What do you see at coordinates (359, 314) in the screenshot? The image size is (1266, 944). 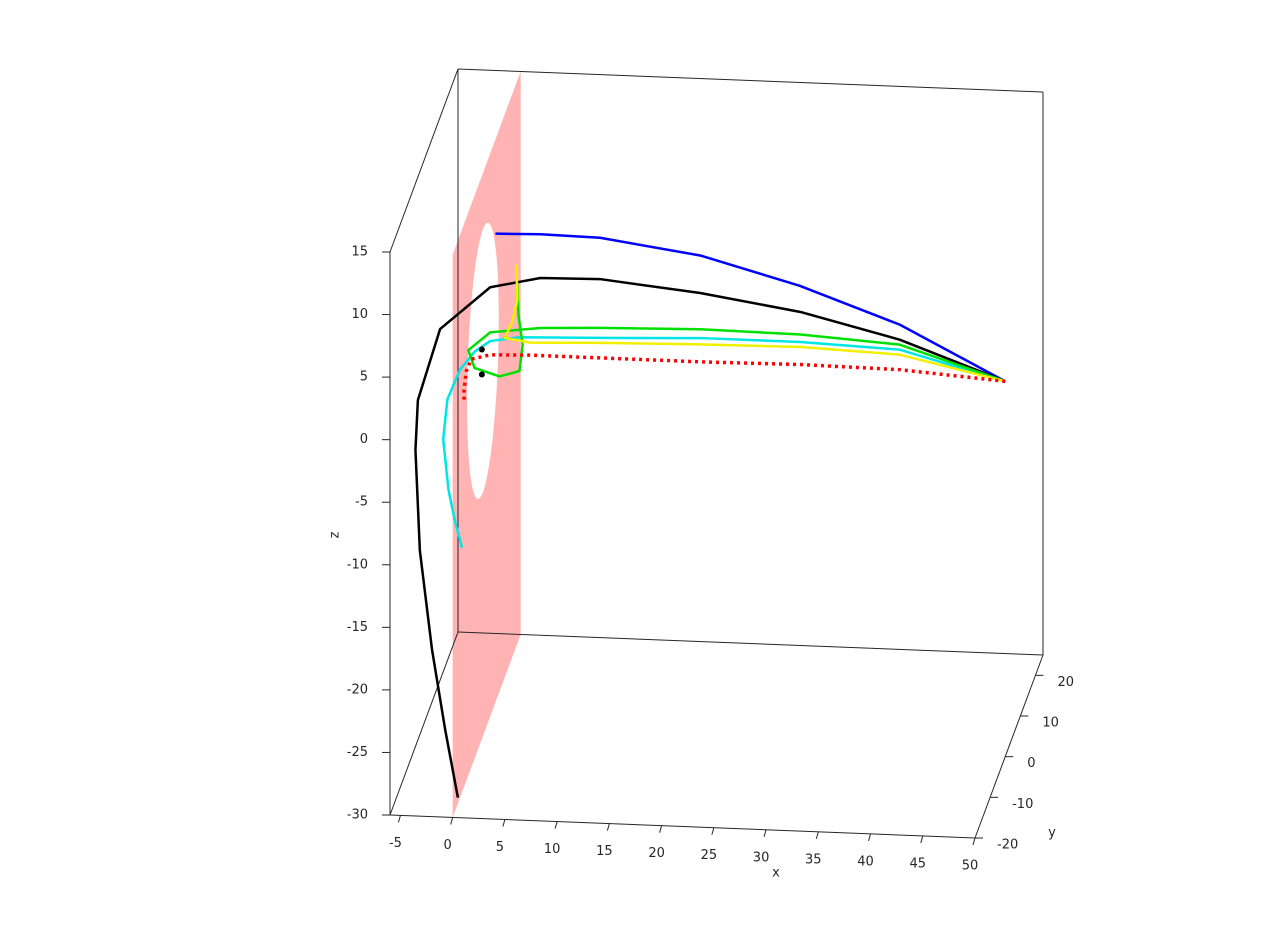 I see `z-tick-label: 10` at bounding box center [359, 314].